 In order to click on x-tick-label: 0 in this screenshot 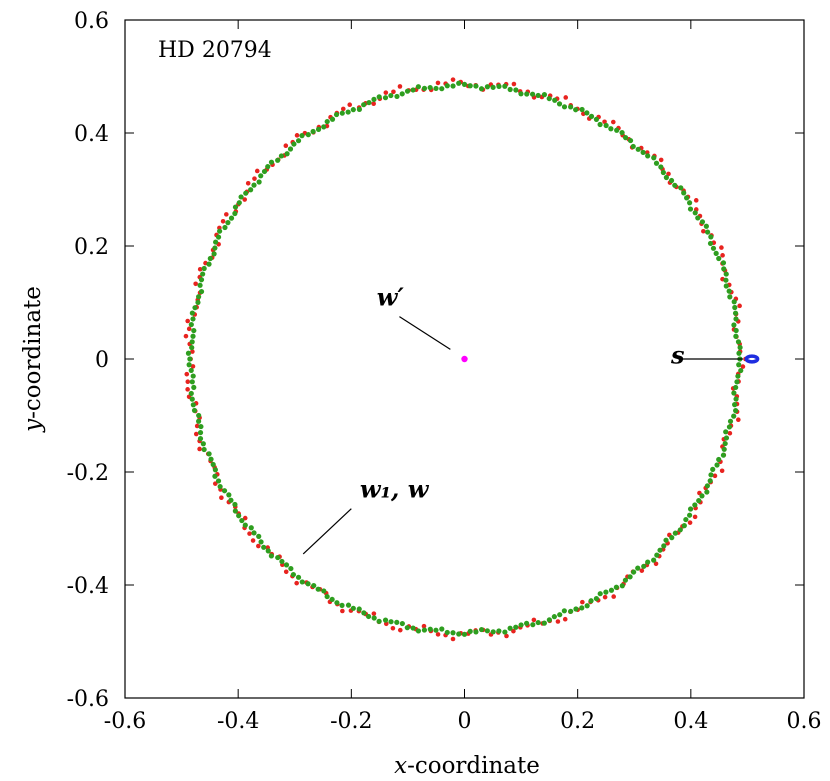, I will do `click(465, 721)`.